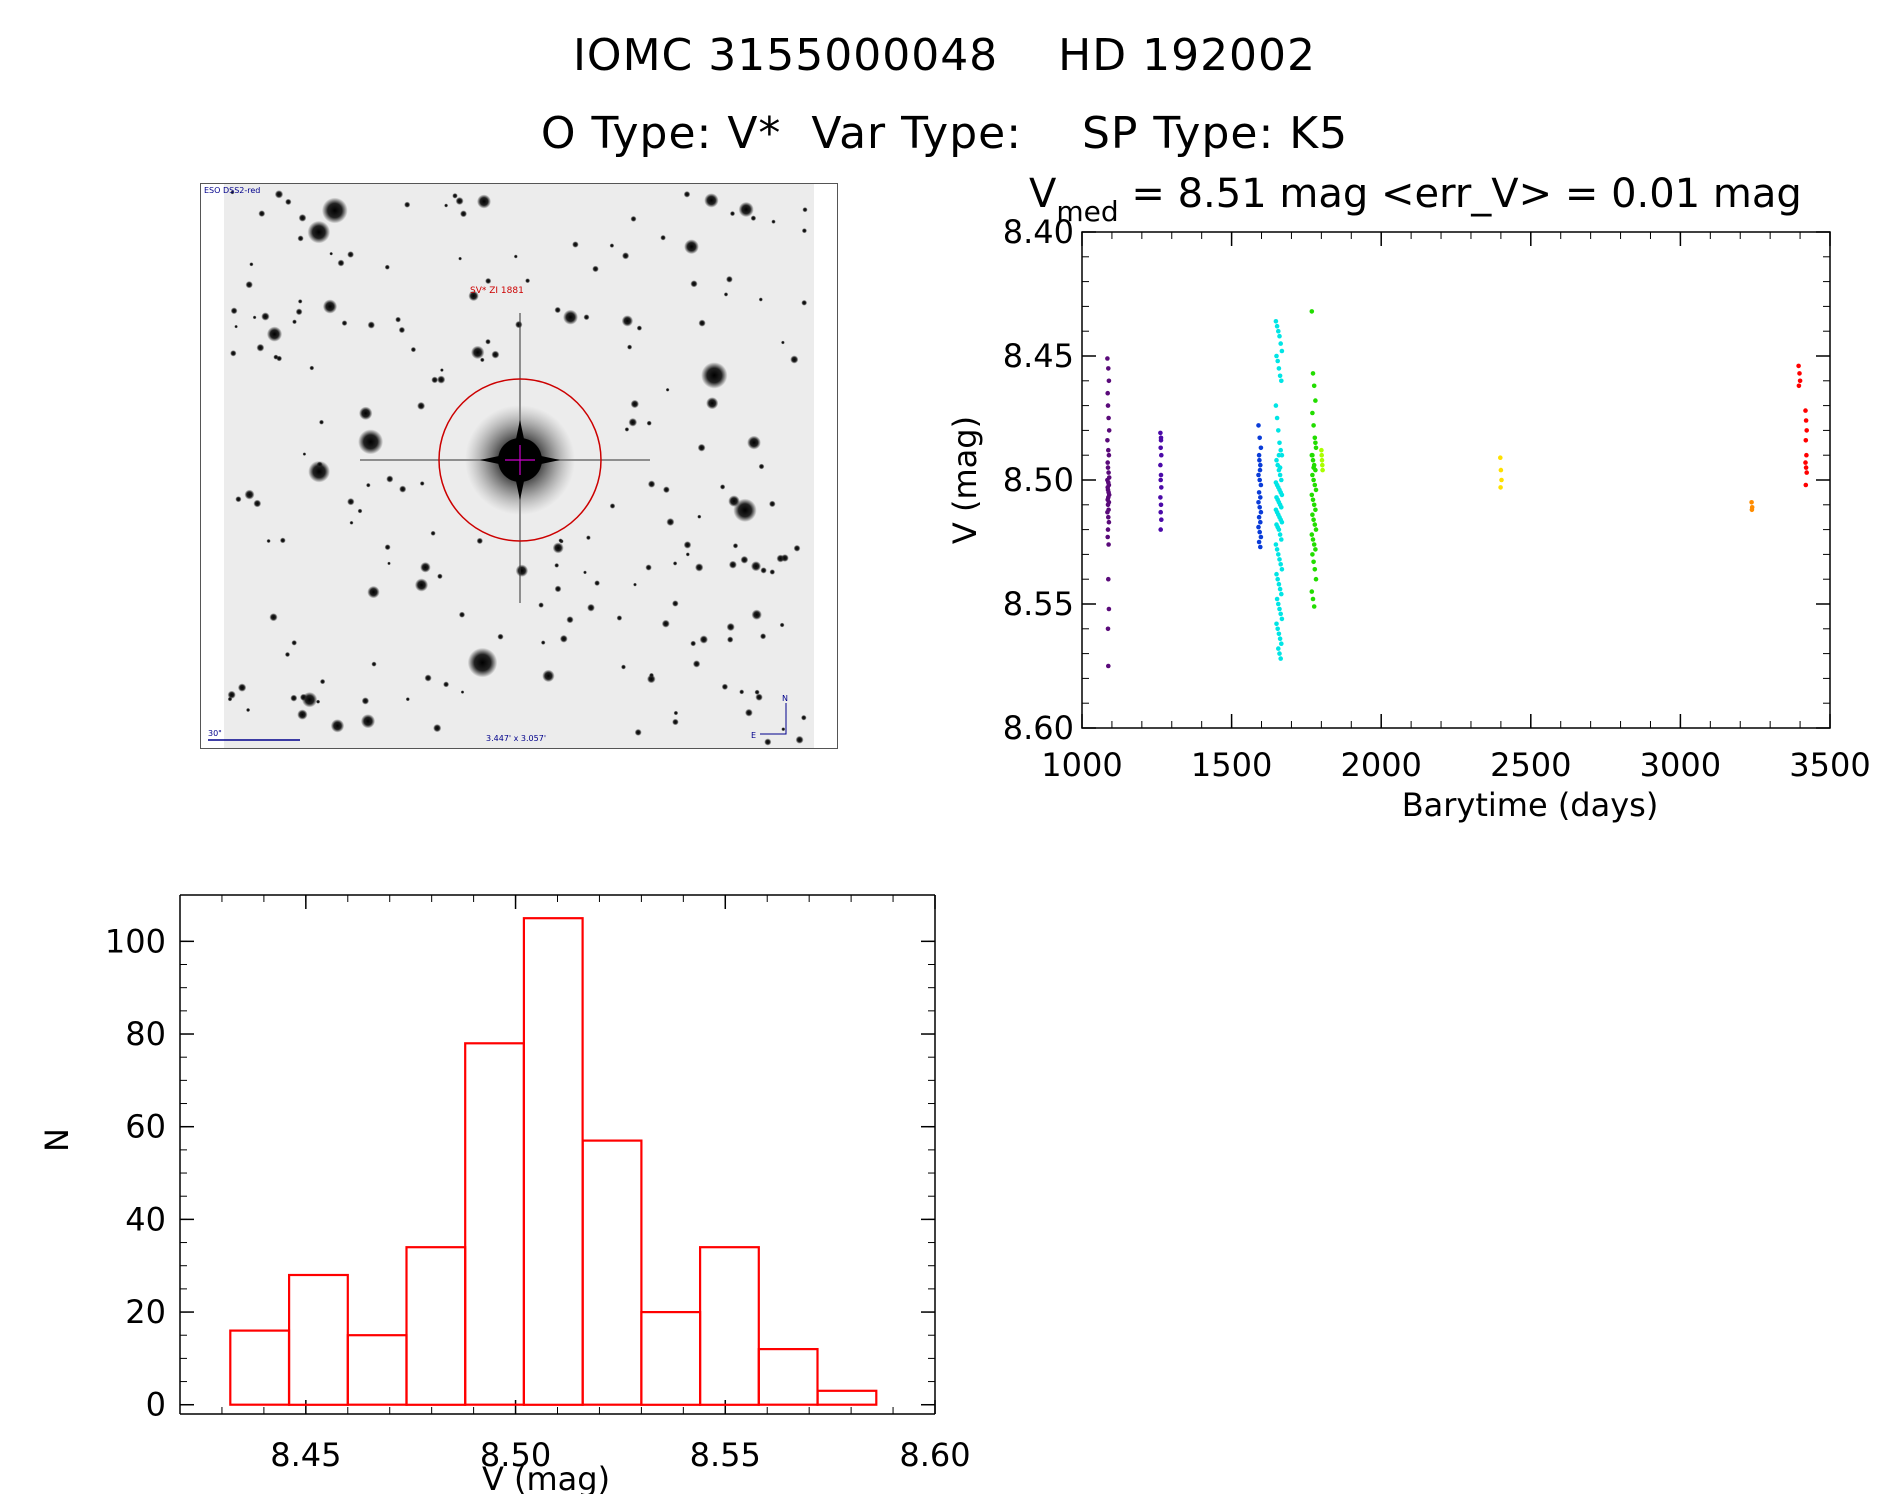 Image resolution: width=1889 pixels, height=1494 pixels. What do you see at coordinates (1038, 232) in the screenshot?
I see `light-curve-ytick-label: 8.40` at bounding box center [1038, 232].